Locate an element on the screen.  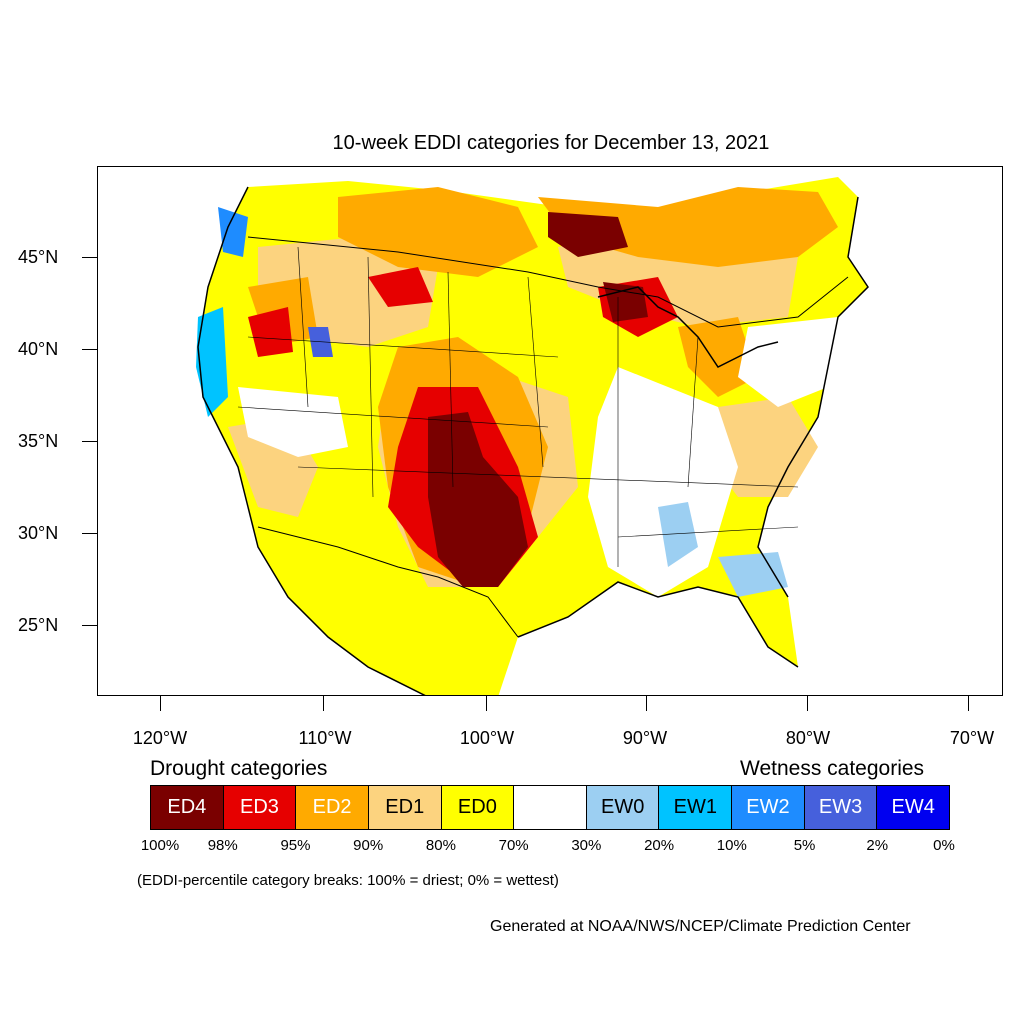
ew1-region is located at coordinates (212, 362).